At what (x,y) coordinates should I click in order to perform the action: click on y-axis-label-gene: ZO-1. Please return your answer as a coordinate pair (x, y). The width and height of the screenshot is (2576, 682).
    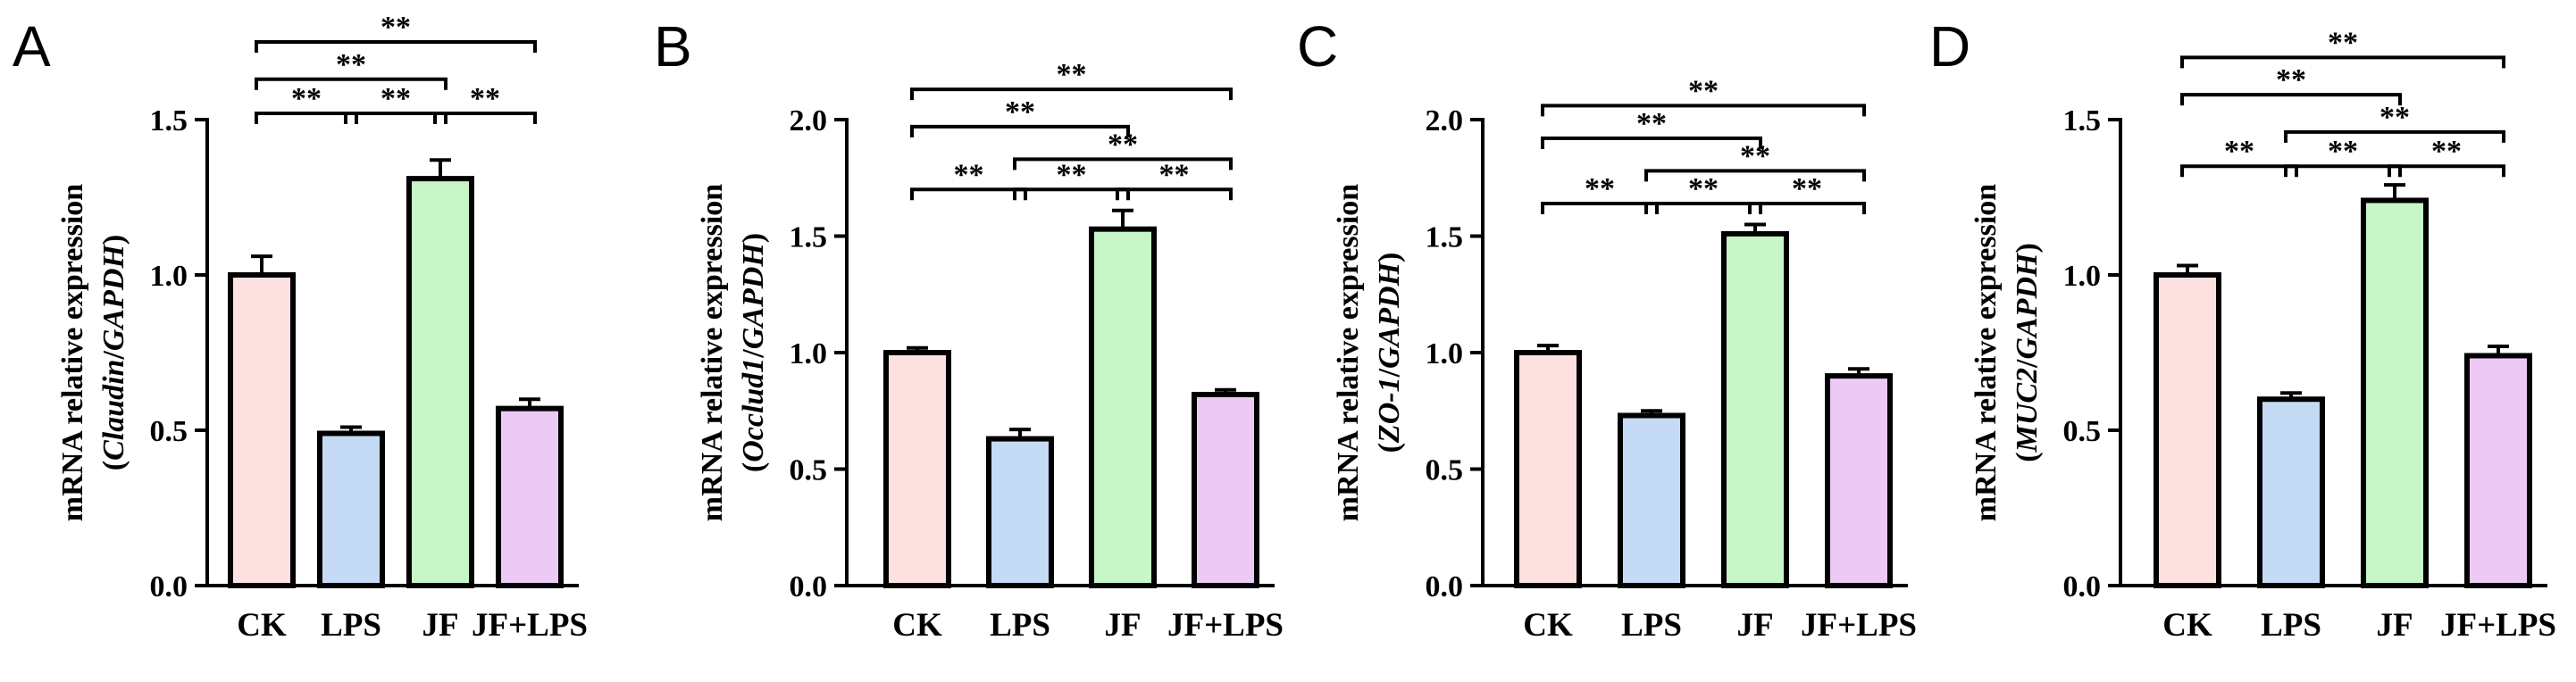
    Looking at the image, I should click on (1390, 410).